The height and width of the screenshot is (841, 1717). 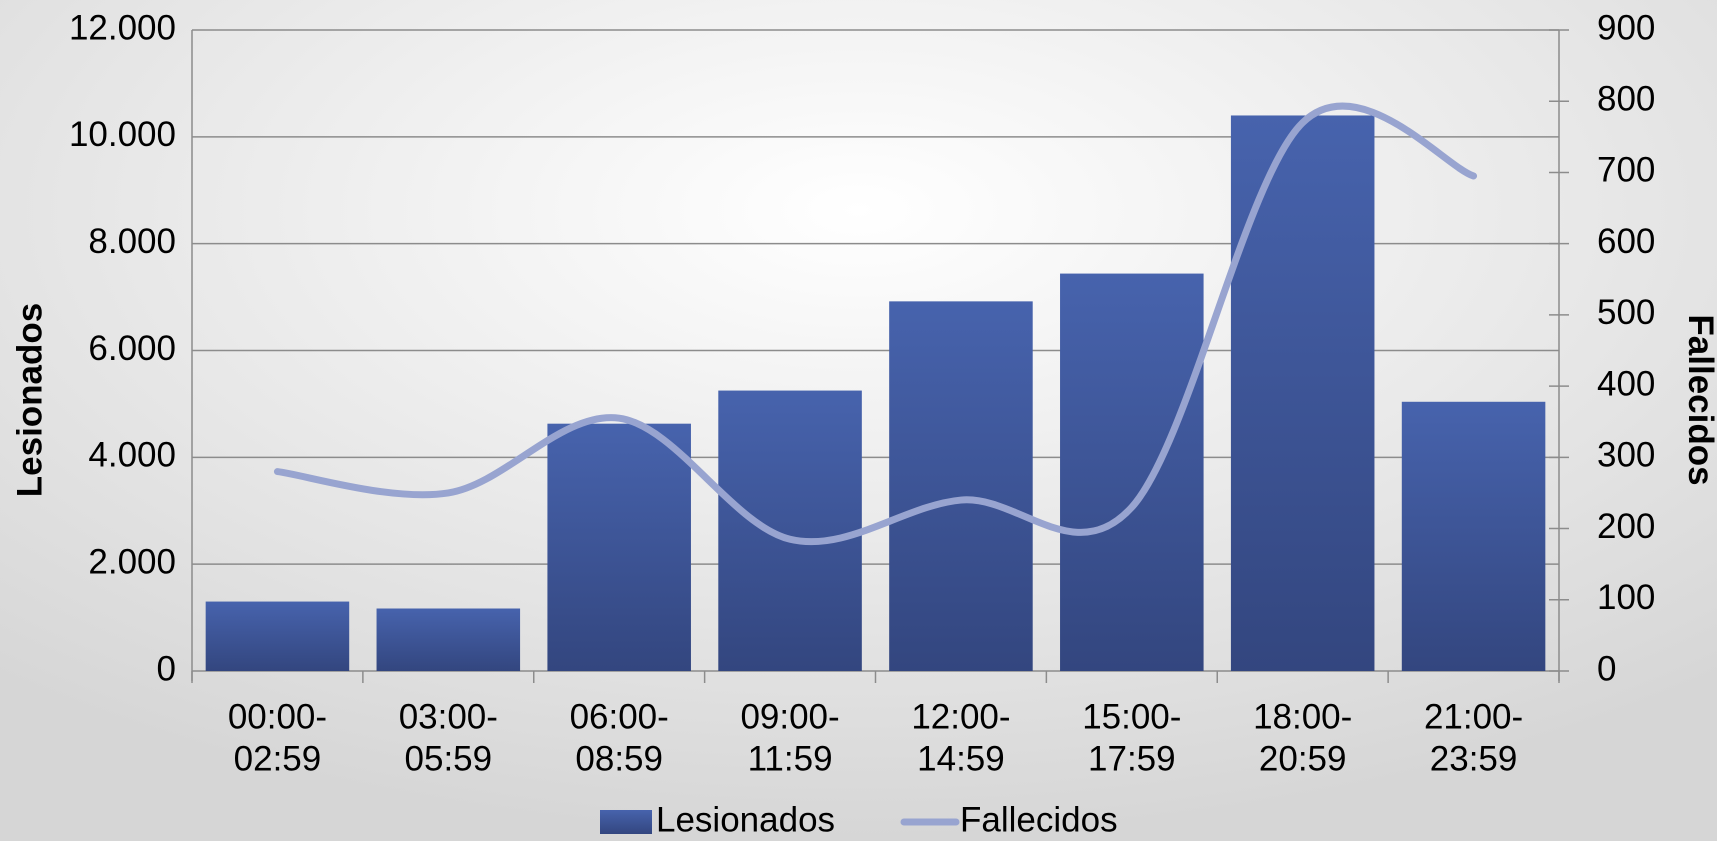 I want to click on y2-tick-label: 300, so click(x=1626, y=455).